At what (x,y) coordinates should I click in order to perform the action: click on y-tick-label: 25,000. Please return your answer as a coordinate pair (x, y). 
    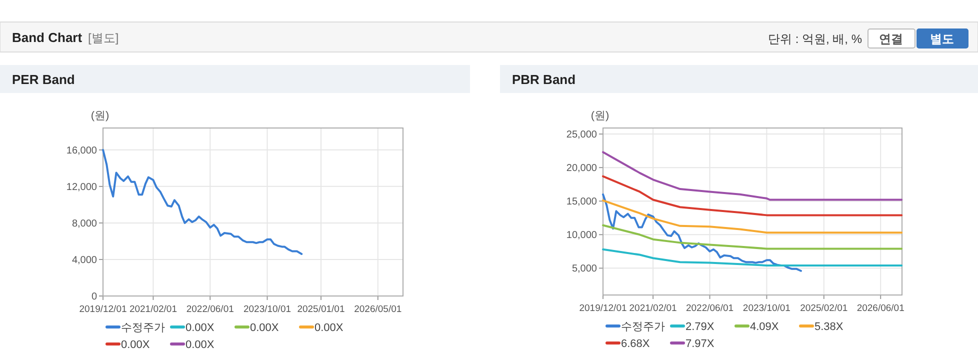
    Looking at the image, I should click on (582, 135).